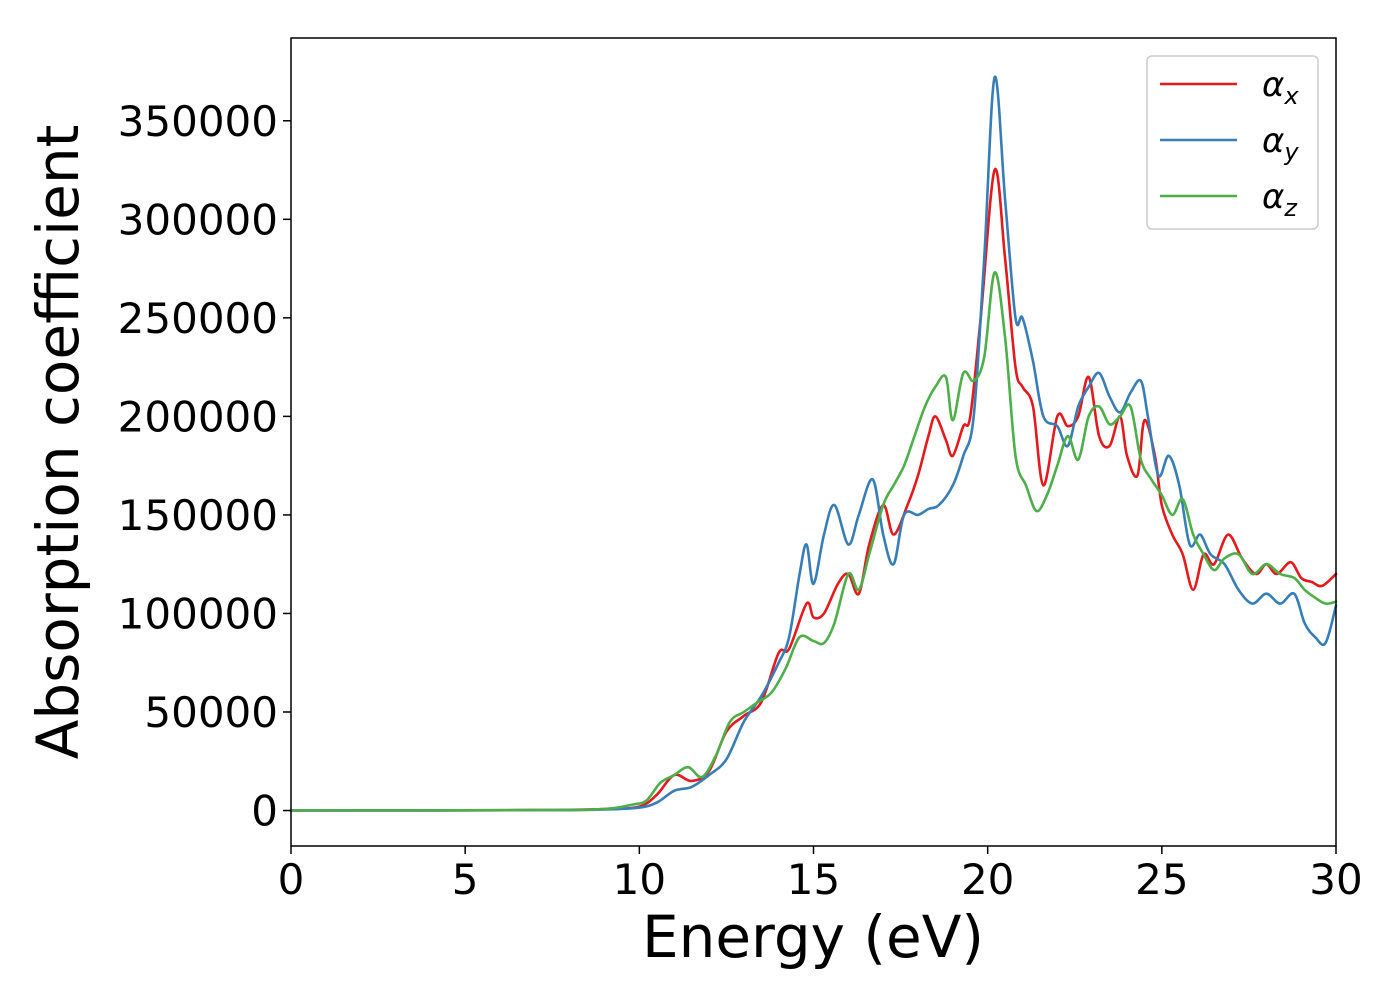  I want to click on y-axis-title: Absorption coefficient, so click(58, 442).